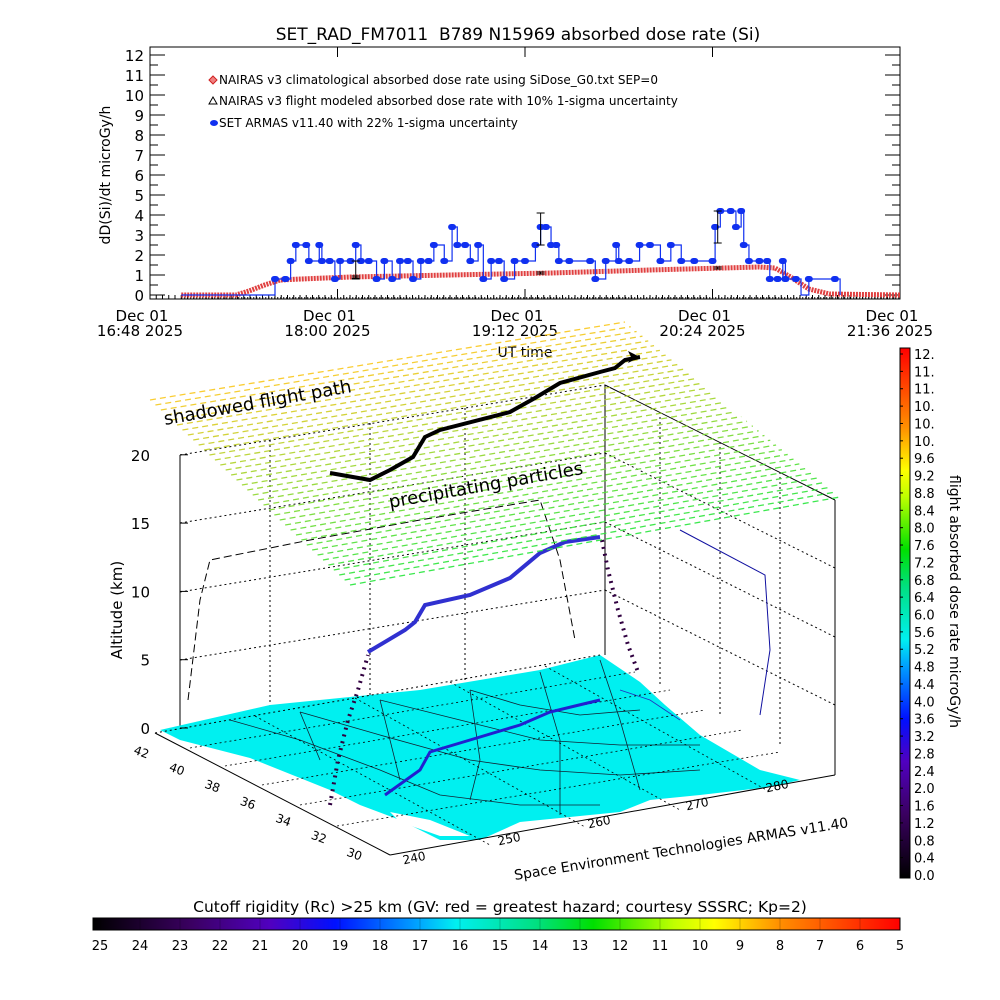 This screenshot has height=1000, width=1000. Describe the element at coordinates (905, 613) in the screenshot. I see `dose-rate-colorbar` at that location.